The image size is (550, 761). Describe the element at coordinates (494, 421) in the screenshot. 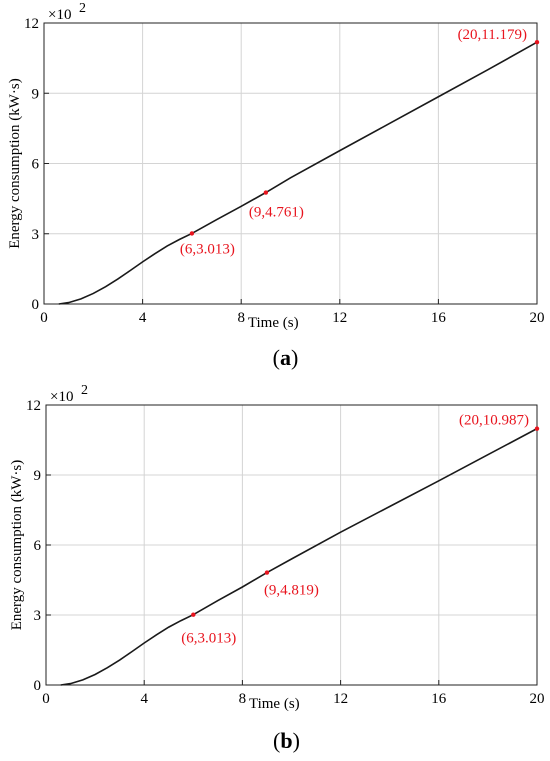

I see `data-point-label: (20,10.987)` at that location.